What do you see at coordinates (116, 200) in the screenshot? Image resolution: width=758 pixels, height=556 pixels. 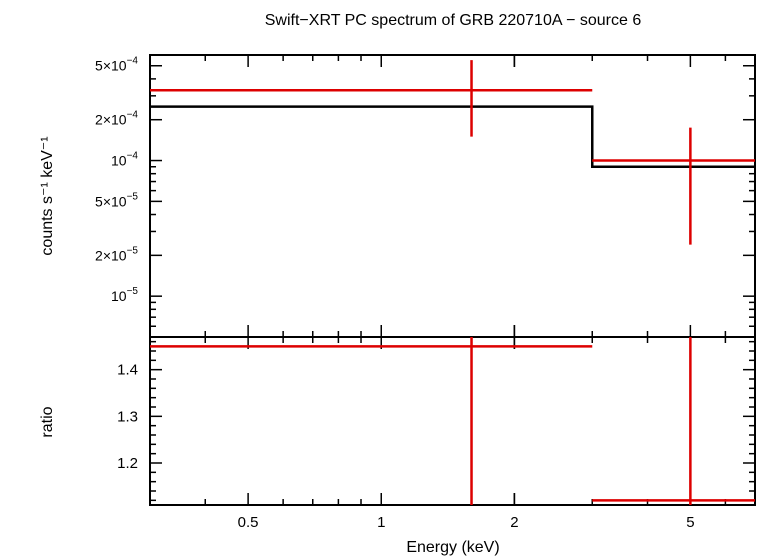 I see `y-tick-label: 5×10⁻⁵` at bounding box center [116, 200].